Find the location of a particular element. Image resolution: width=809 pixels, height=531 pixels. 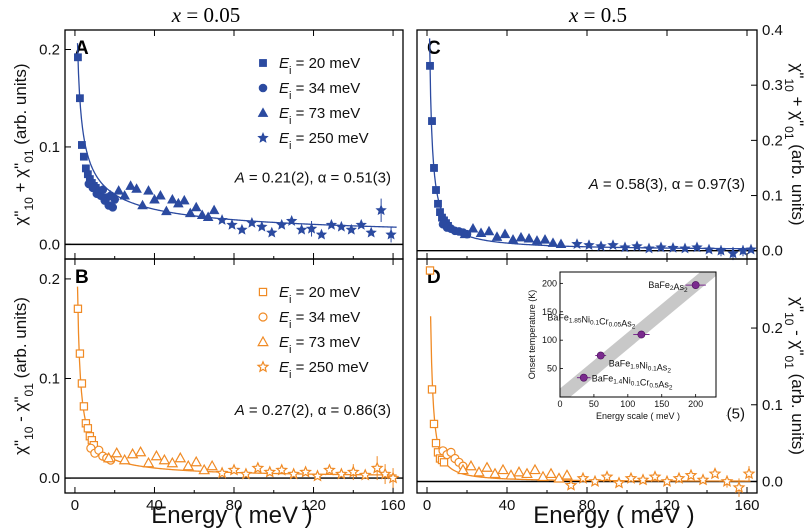

x-tick-label: 40 is located at coordinates (154, 505).